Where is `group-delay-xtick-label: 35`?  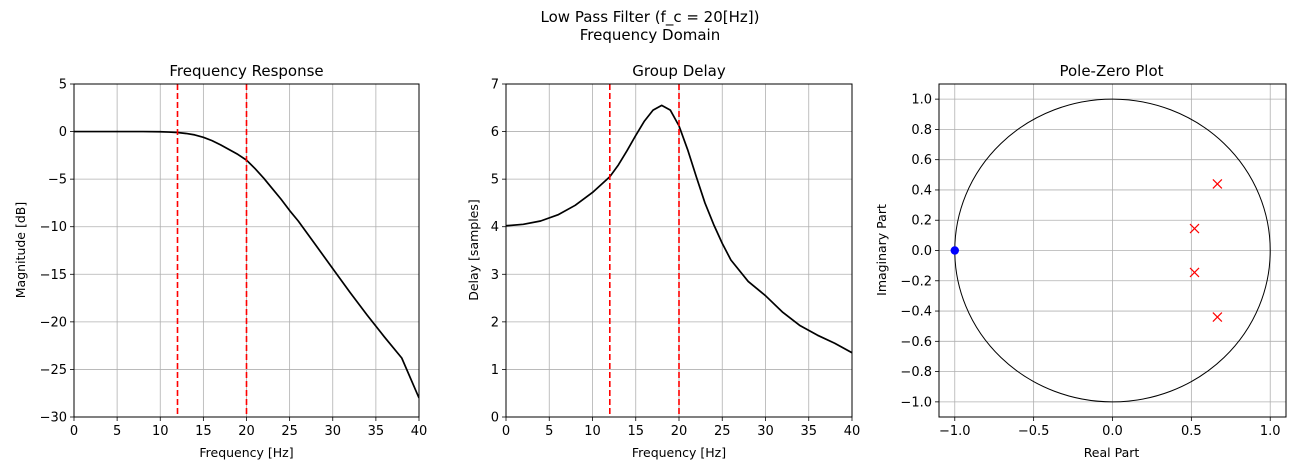
group-delay-xtick-label: 35 is located at coordinates (808, 431).